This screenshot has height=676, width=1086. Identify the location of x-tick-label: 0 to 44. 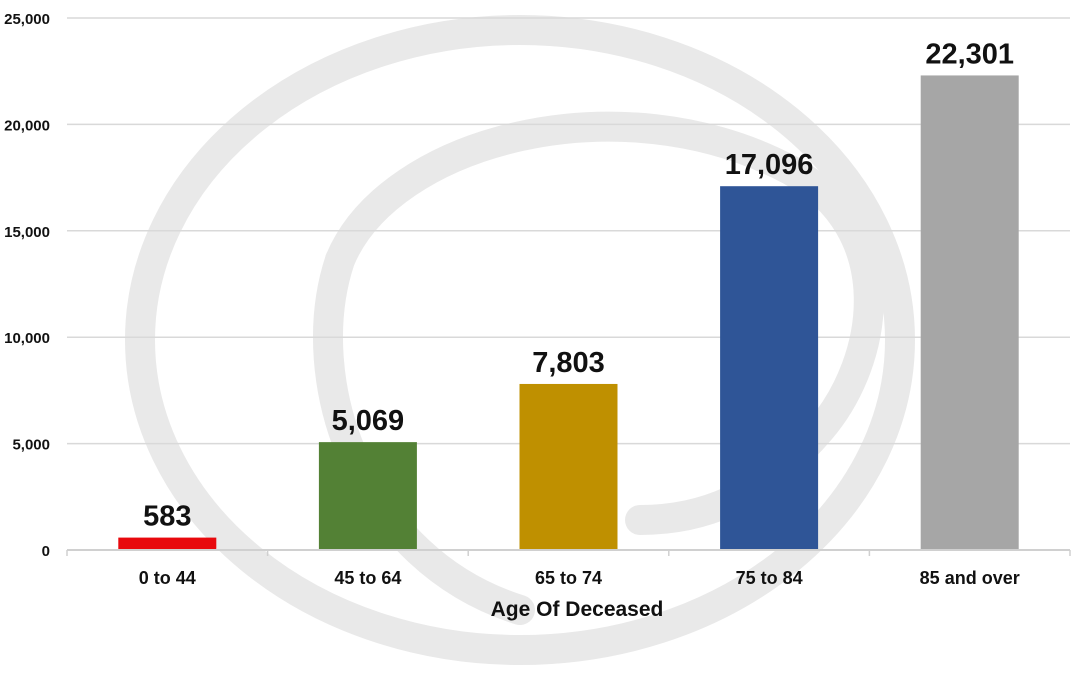
(167, 578).